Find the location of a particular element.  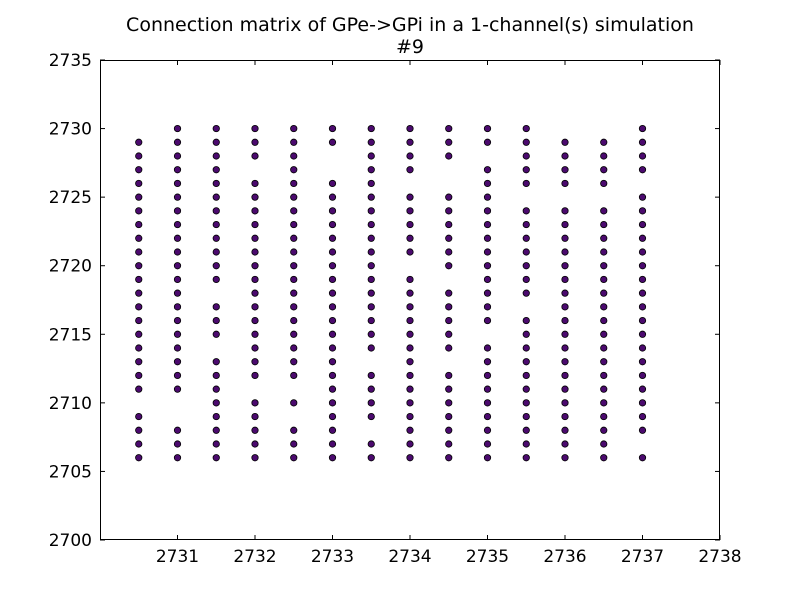

y-tick-label: 2725 is located at coordinates (70, 198).